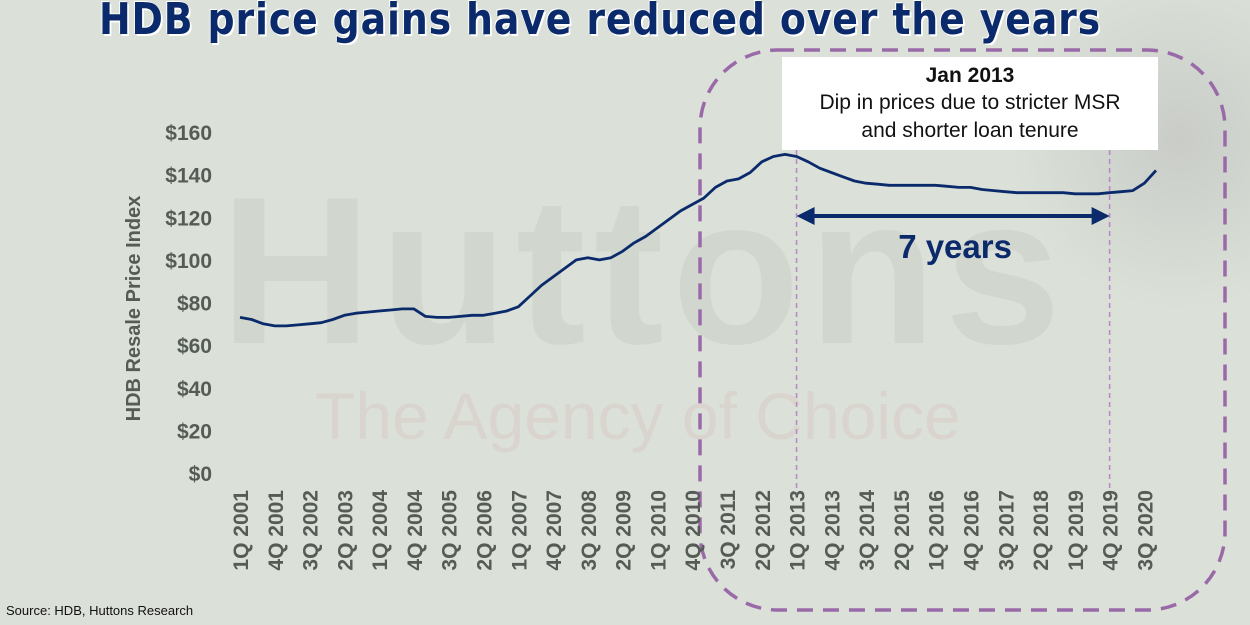  What do you see at coordinates (194, 389) in the screenshot?
I see `y-tick-label: $40` at bounding box center [194, 389].